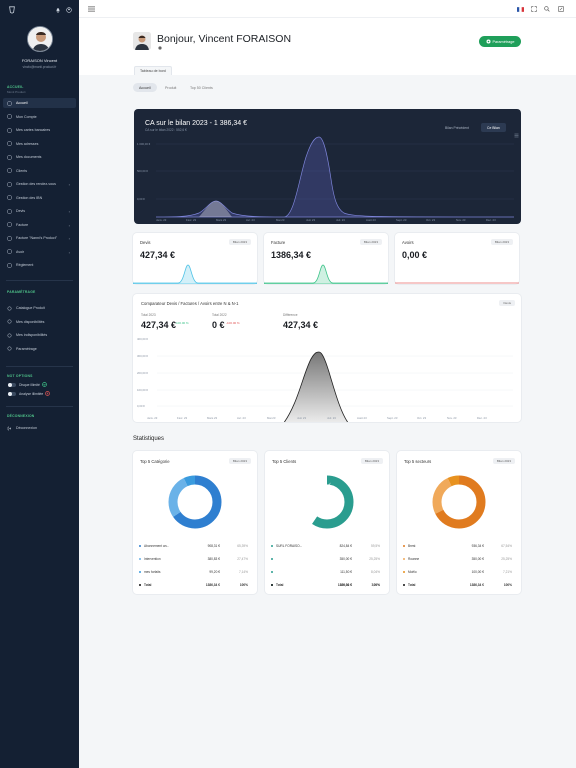  What do you see at coordinates (520, 9) in the screenshot?
I see `flag-fr-icon` at bounding box center [520, 9].